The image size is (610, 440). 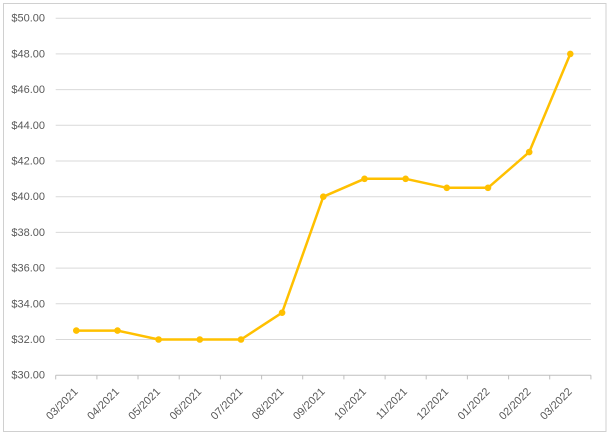 What do you see at coordinates (28, 126) in the screenshot?
I see `svg-text: $44.00` at bounding box center [28, 126].